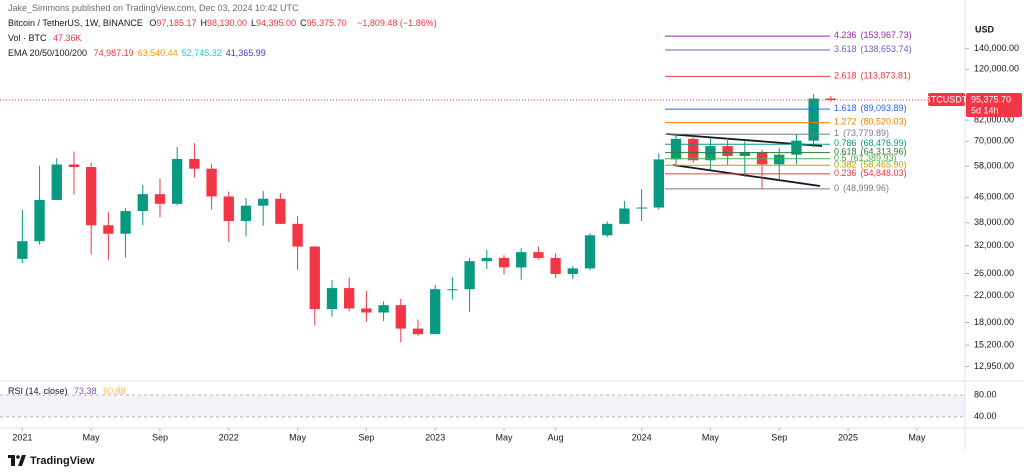 This screenshot has width=1024, height=473. What do you see at coordinates (326, 23) in the screenshot?
I see `ohlc-value: 95,375.70` at bounding box center [326, 23].